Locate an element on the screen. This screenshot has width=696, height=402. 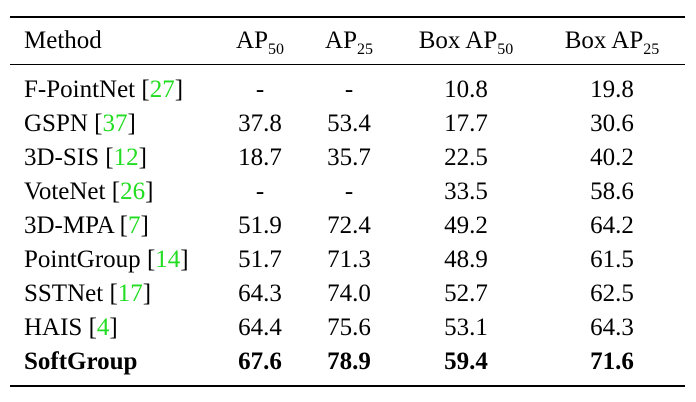
header-box-ap50: Box AP50 is located at coordinates (466, 41).